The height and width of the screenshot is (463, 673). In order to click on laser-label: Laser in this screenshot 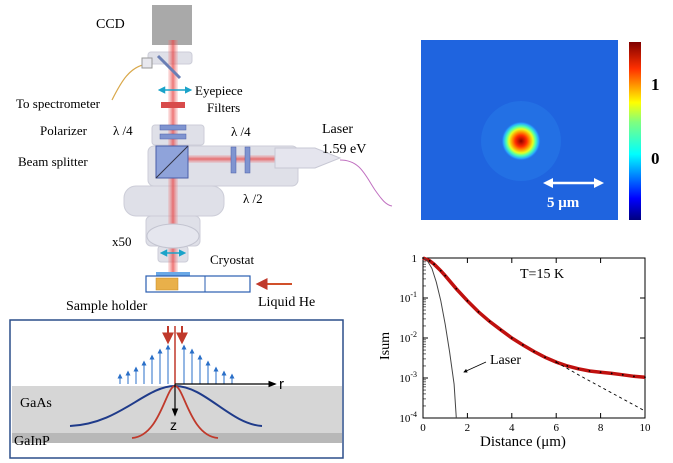, I will do `click(337, 129)`.